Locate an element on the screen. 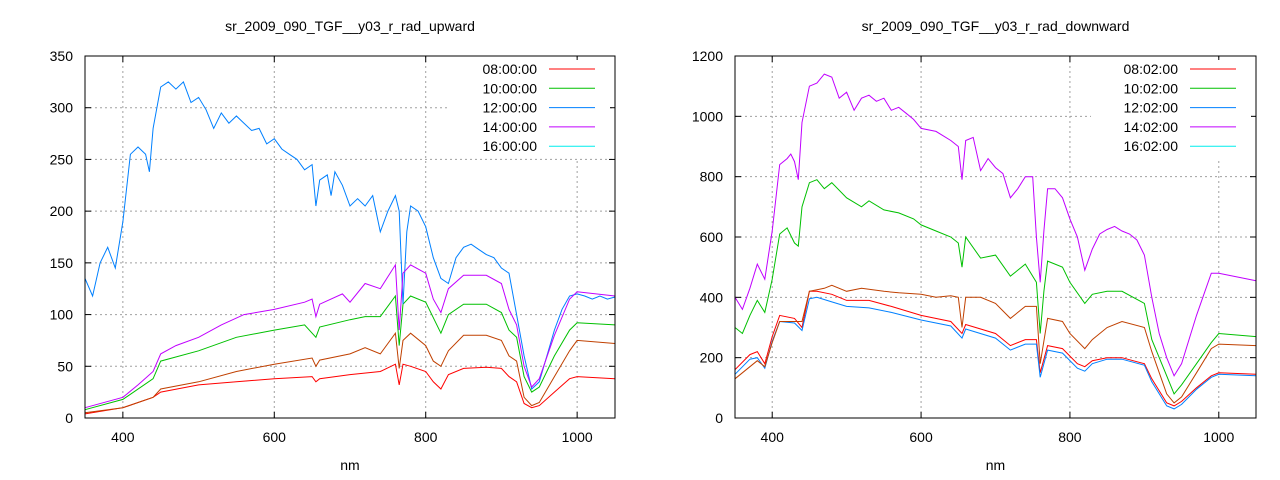 Image resolution: width=1280 pixels, height=480 pixels. y-tick-label: 1200 is located at coordinates (707, 56).